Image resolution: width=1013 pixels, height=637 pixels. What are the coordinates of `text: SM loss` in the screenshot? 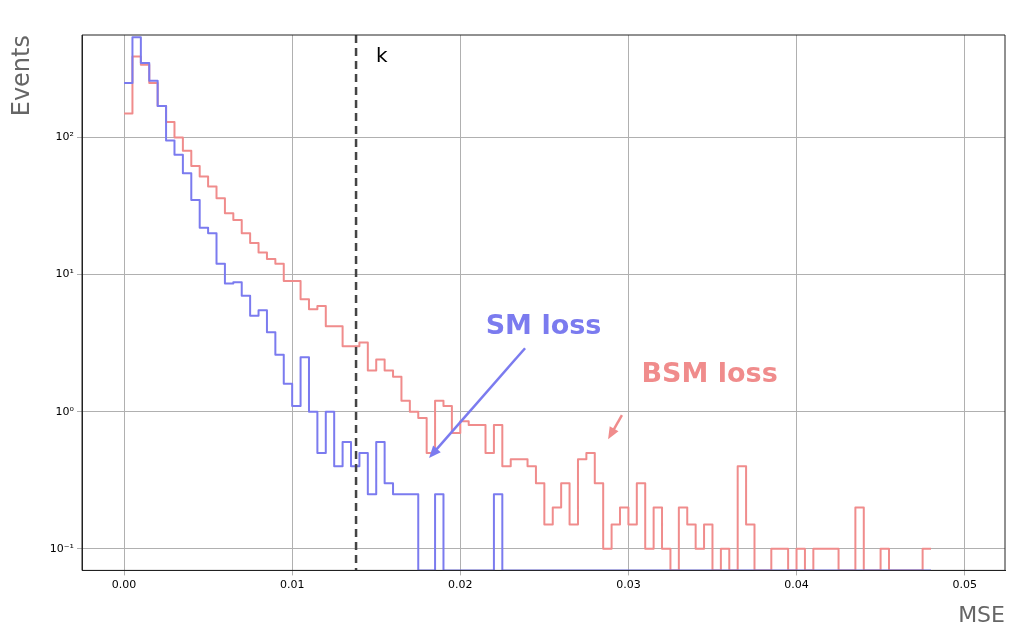 It's located at (543, 324).